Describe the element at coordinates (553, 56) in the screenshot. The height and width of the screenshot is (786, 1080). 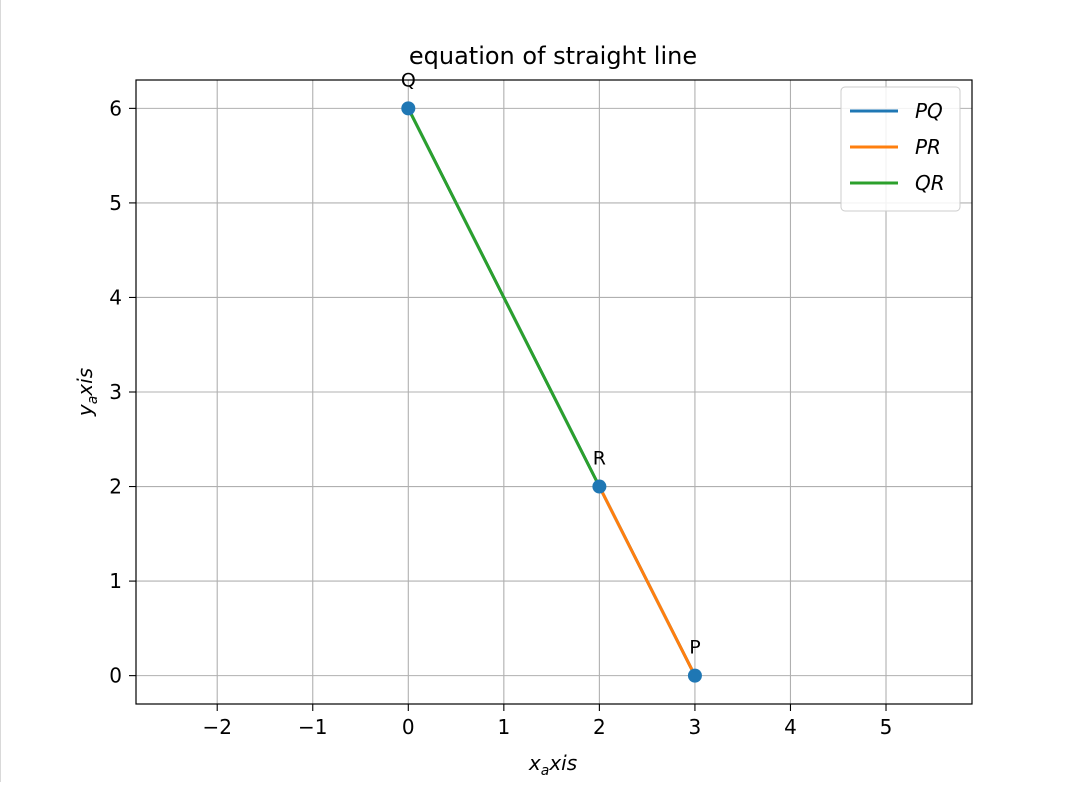
I see `chart-title: equation of straight line` at that location.